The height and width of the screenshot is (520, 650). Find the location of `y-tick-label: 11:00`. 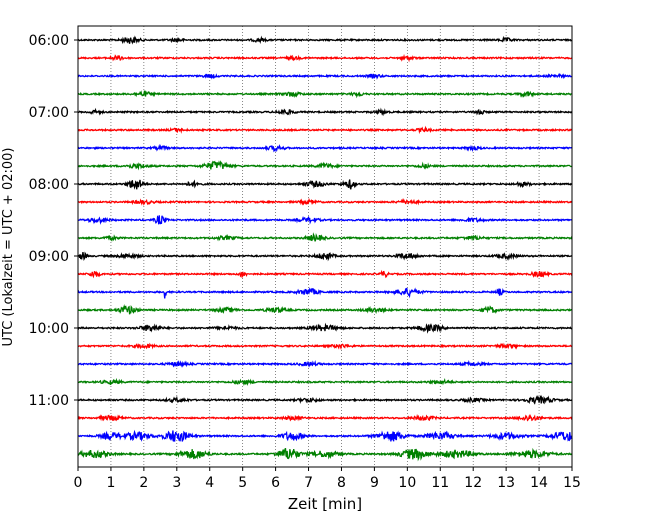

y-tick-label: 11:00 is located at coordinates (49, 401).